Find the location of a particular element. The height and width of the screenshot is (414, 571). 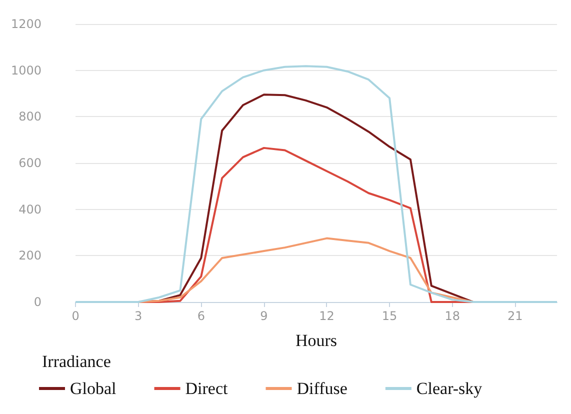

y-tick-label: 1200 is located at coordinates (26, 24).